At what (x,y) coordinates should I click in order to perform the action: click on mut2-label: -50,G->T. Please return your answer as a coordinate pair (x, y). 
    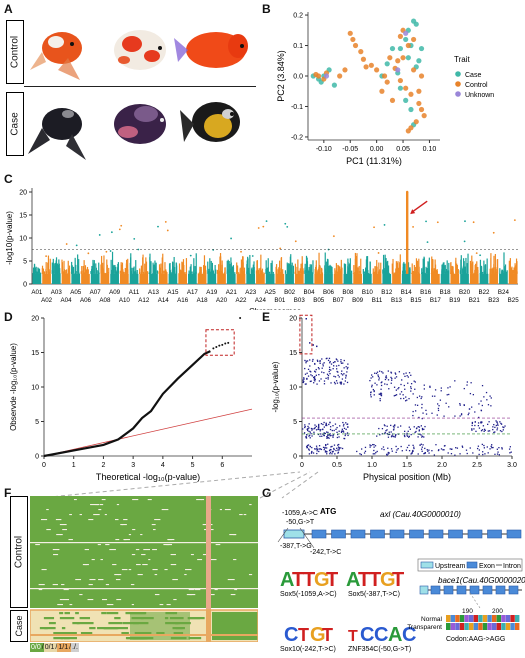
    Looking at the image, I should click on (300, 522).